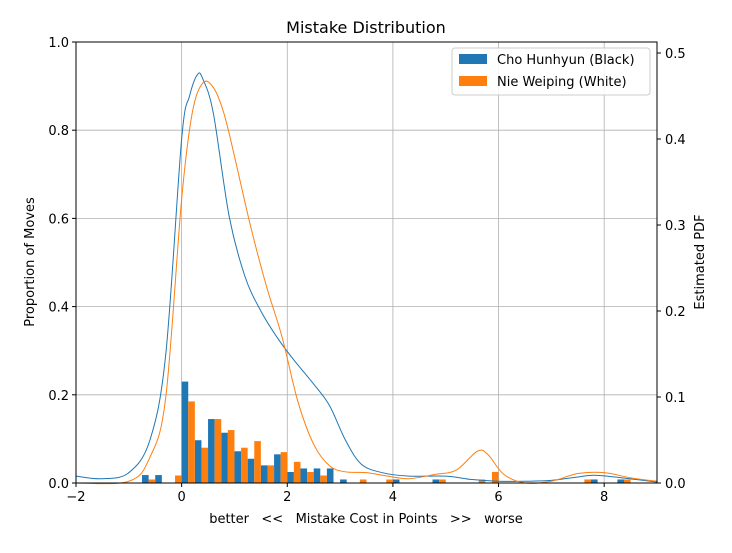  What do you see at coordinates (473, 81) in the screenshot?
I see `legend-swatch-white` at bounding box center [473, 81].